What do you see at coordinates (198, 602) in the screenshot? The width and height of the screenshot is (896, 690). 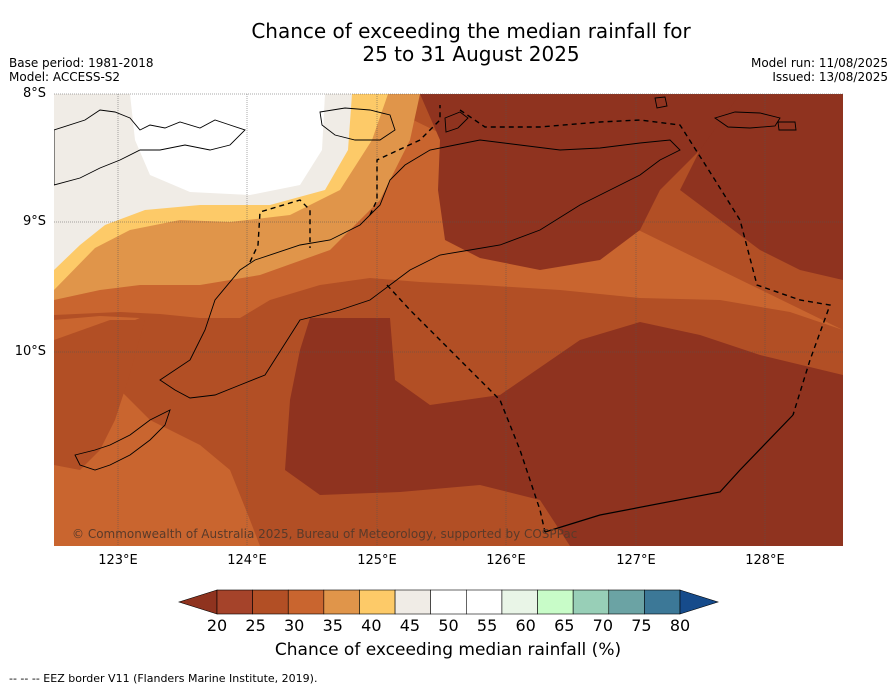 I see `colorbar-under-arrow` at bounding box center [198, 602].